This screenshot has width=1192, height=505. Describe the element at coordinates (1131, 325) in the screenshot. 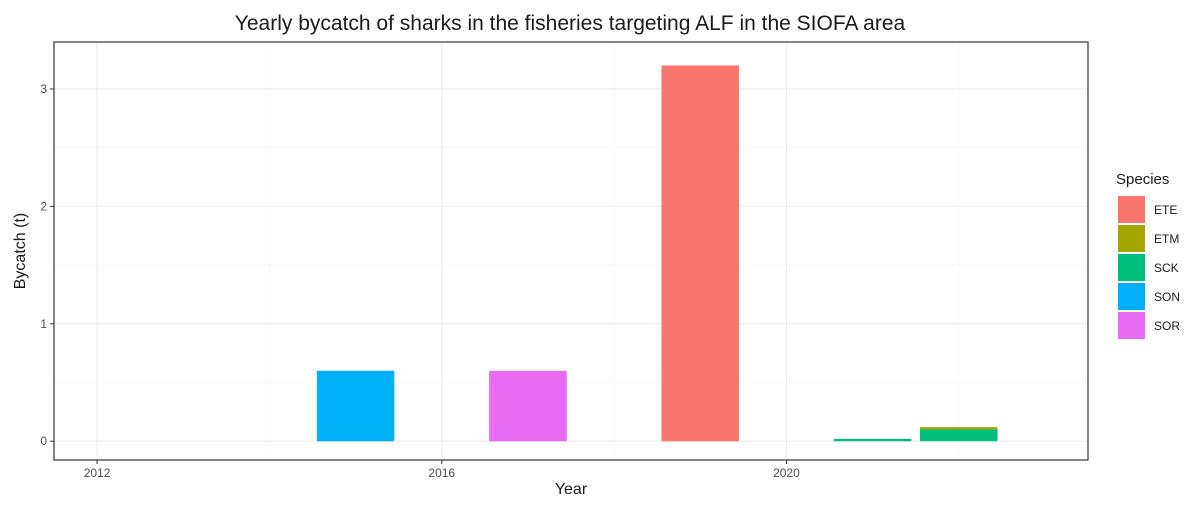

I see `legend-key-sor` at that location.